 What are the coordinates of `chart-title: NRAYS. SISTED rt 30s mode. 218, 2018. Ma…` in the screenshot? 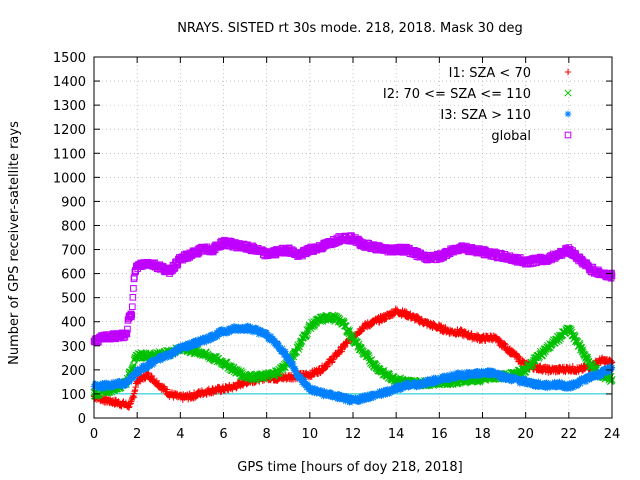 It's located at (350, 28).